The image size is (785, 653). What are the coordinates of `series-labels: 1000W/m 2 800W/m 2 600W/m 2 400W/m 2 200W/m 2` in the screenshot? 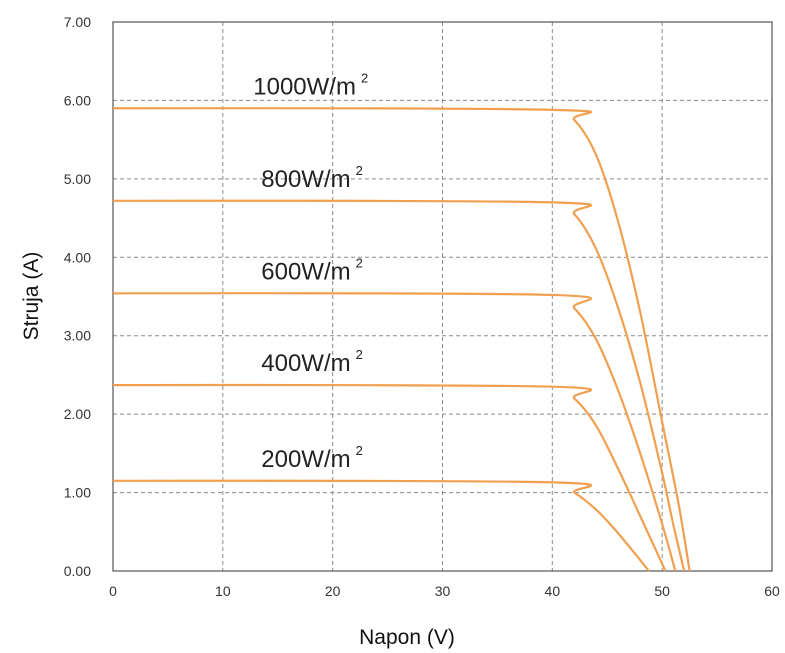 It's located at (310, 271).